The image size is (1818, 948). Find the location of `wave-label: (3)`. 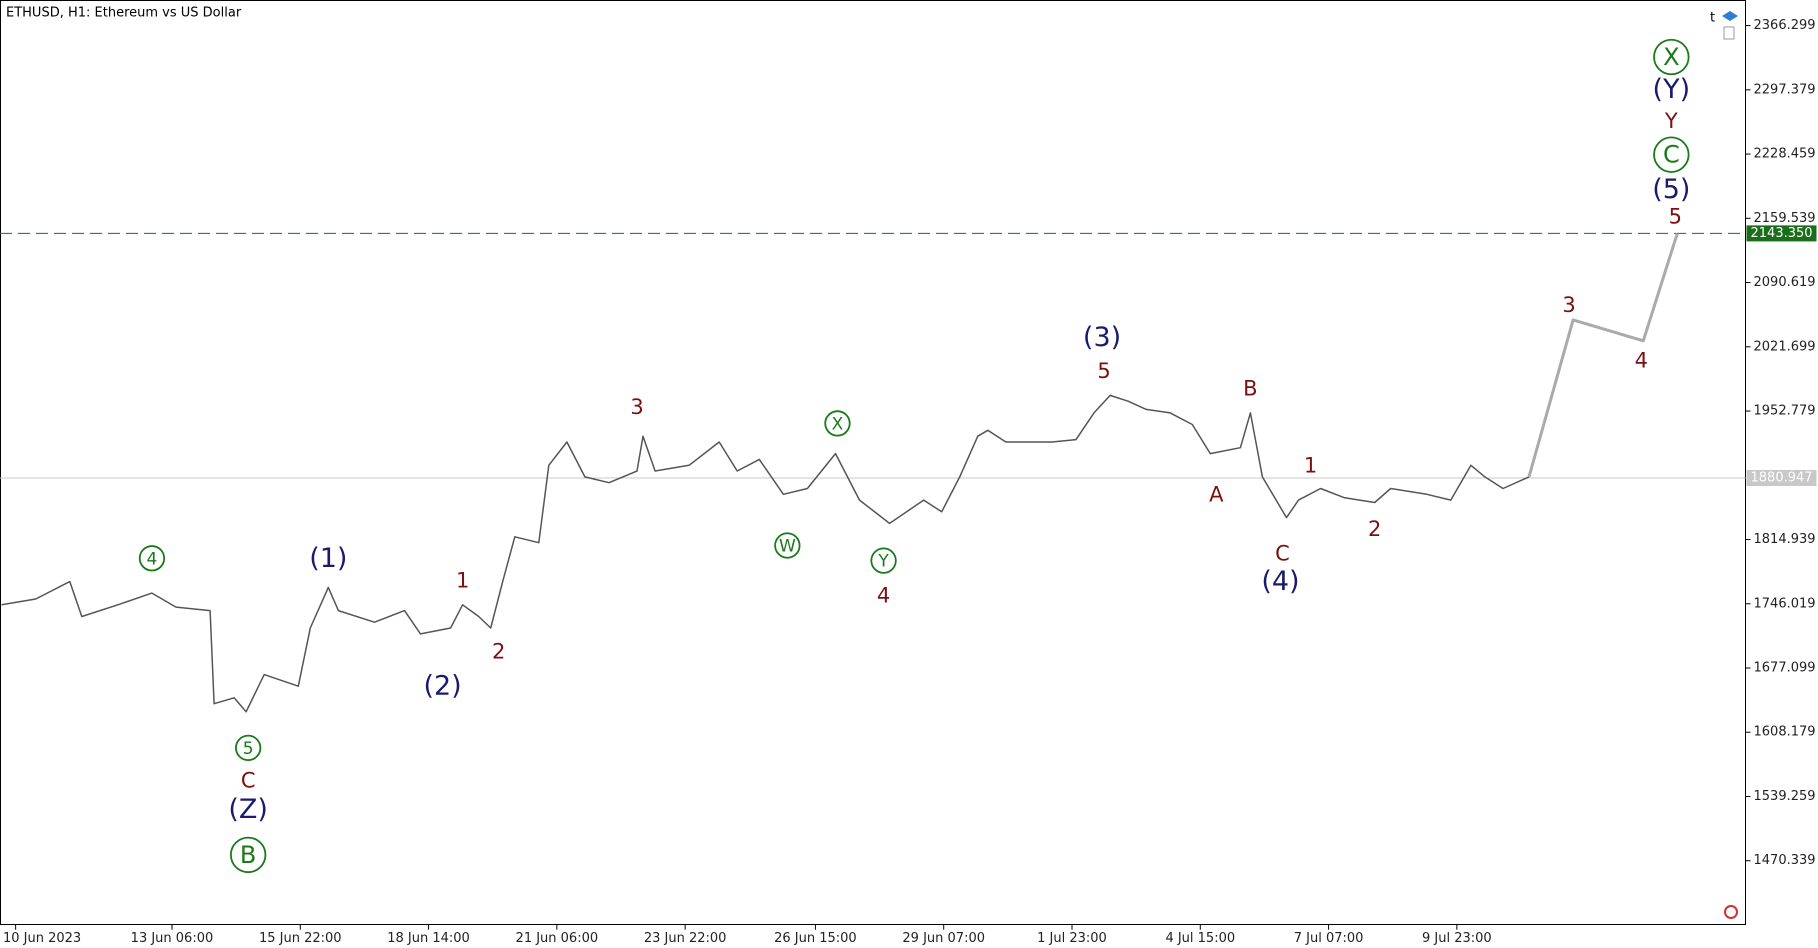

wave-label: (3) is located at coordinates (1102, 337).